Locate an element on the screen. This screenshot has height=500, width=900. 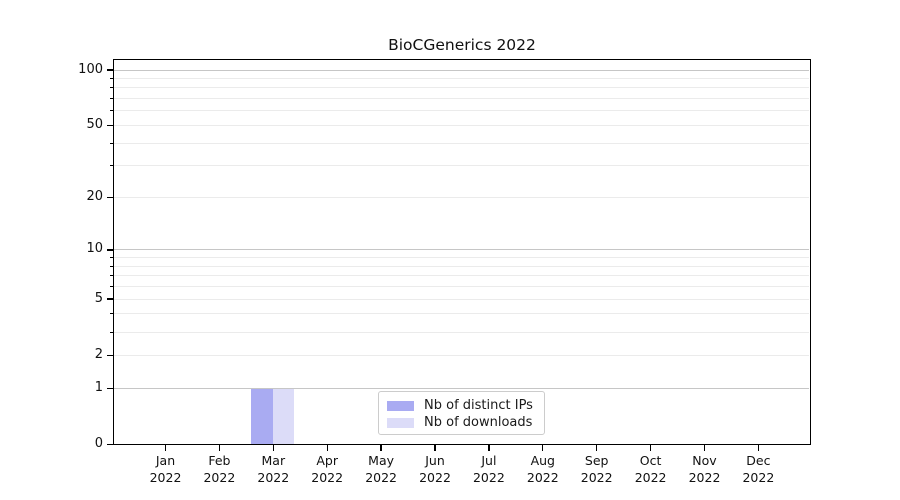
x-tick-label: Feb 2022 is located at coordinates (219, 469).